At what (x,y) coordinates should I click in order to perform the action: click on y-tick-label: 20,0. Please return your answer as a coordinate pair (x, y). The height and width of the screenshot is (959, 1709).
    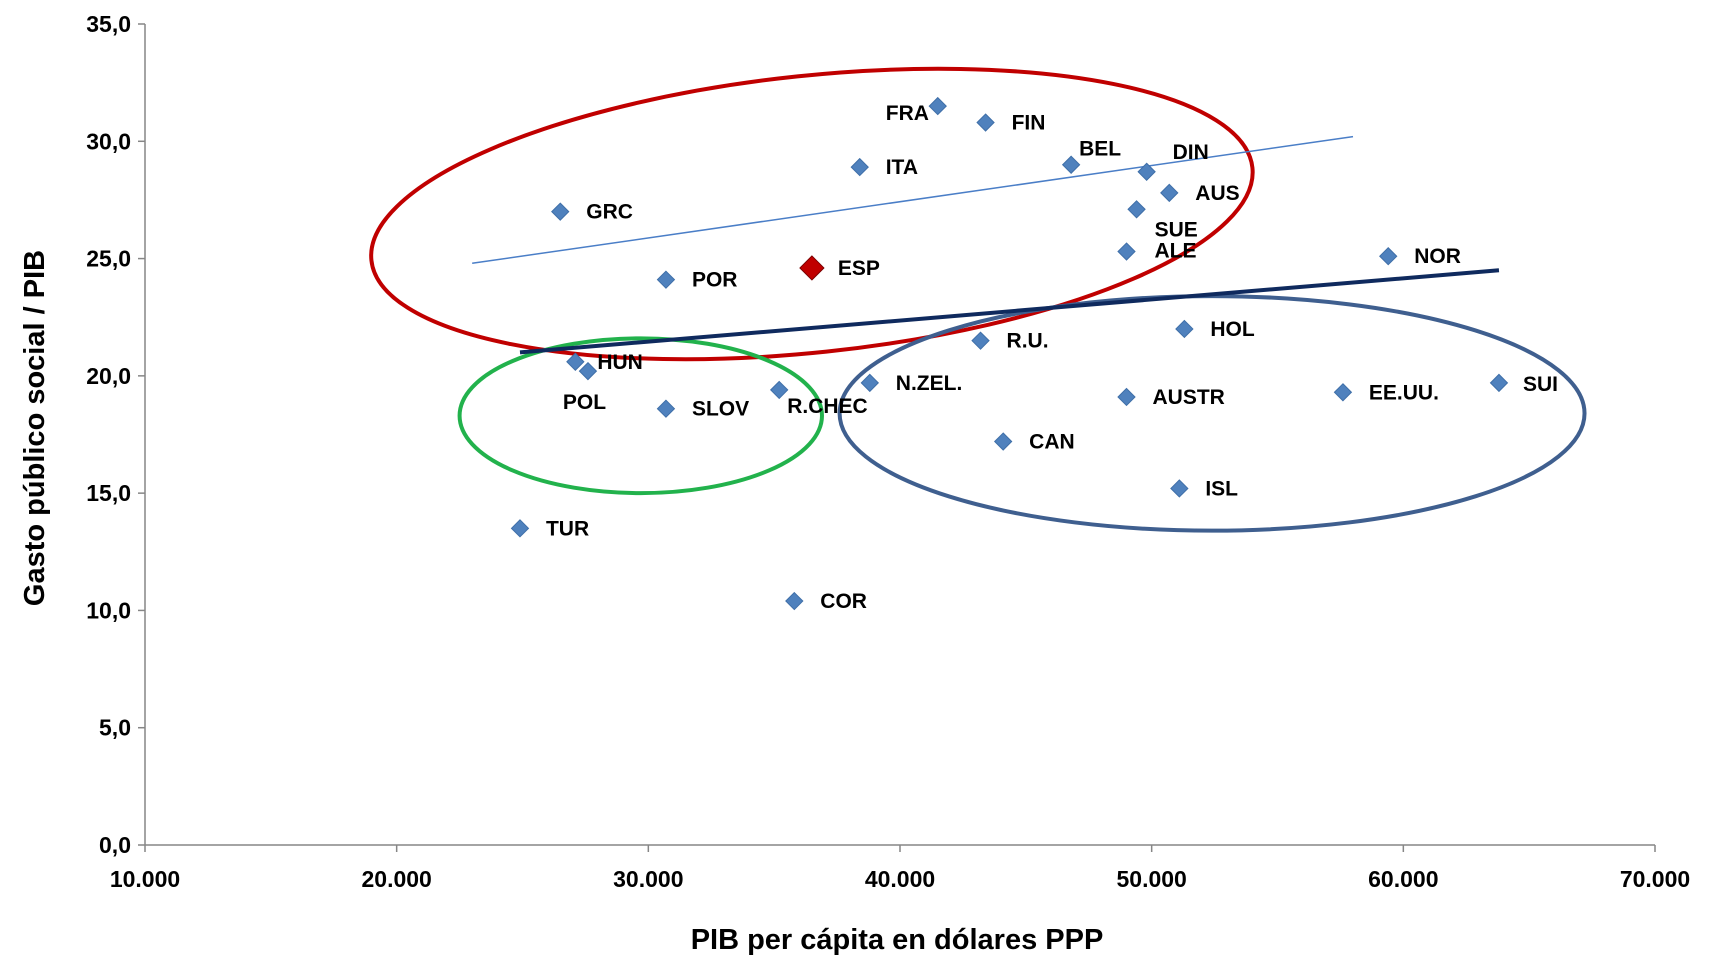
    Looking at the image, I should click on (108, 376).